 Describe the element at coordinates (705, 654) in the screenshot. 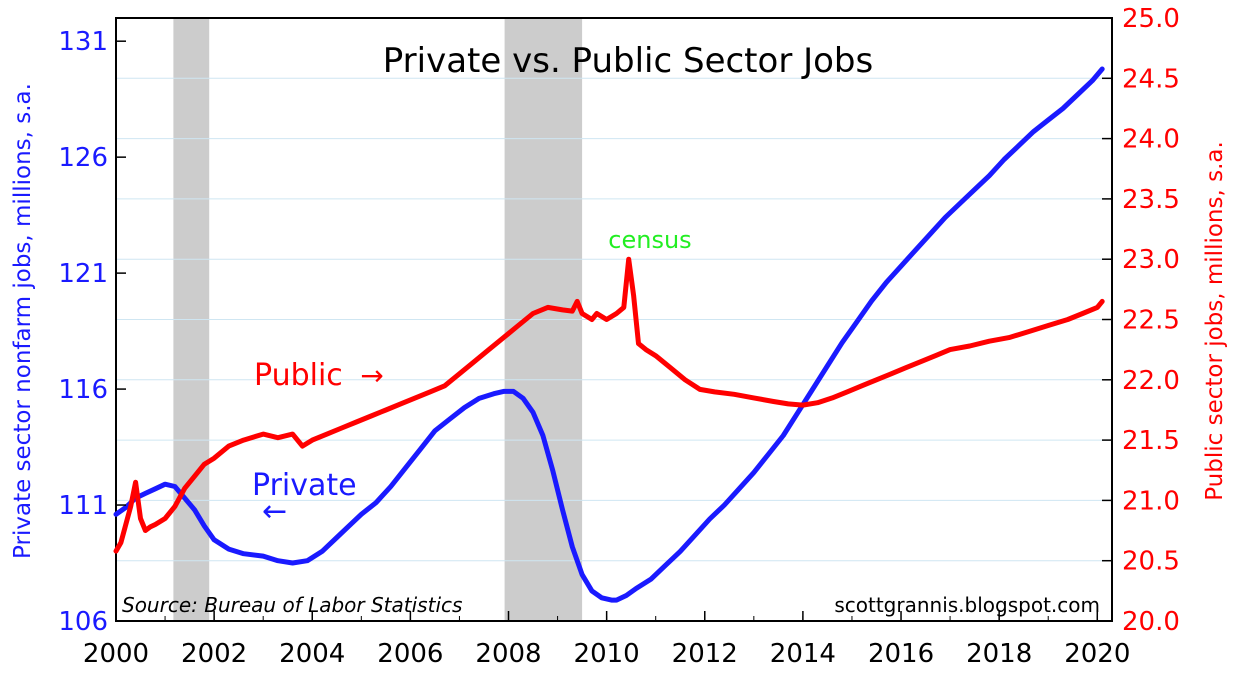

I see `x-tick-label: 2012` at that location.